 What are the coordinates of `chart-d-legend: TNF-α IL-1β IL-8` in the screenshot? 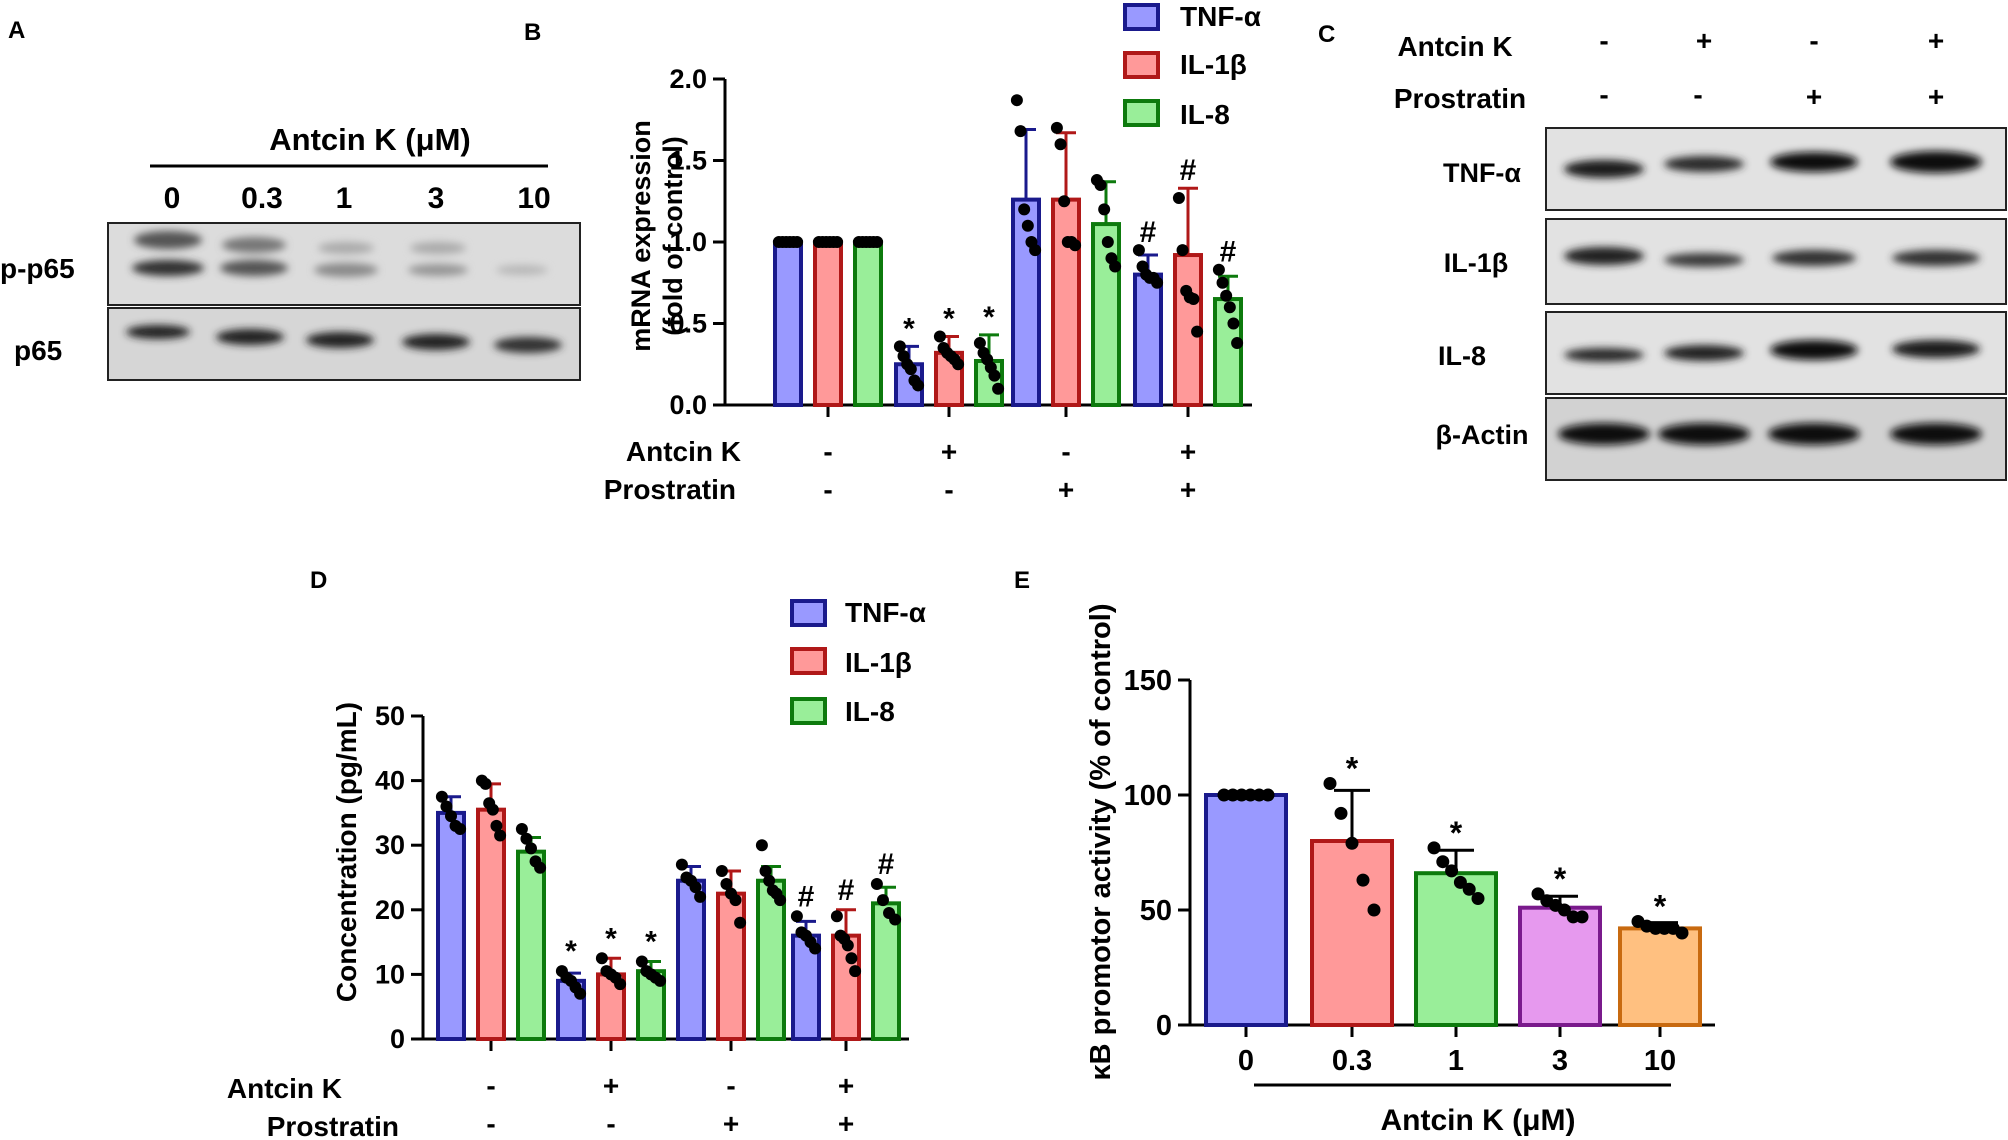 It's located at (858, 662).